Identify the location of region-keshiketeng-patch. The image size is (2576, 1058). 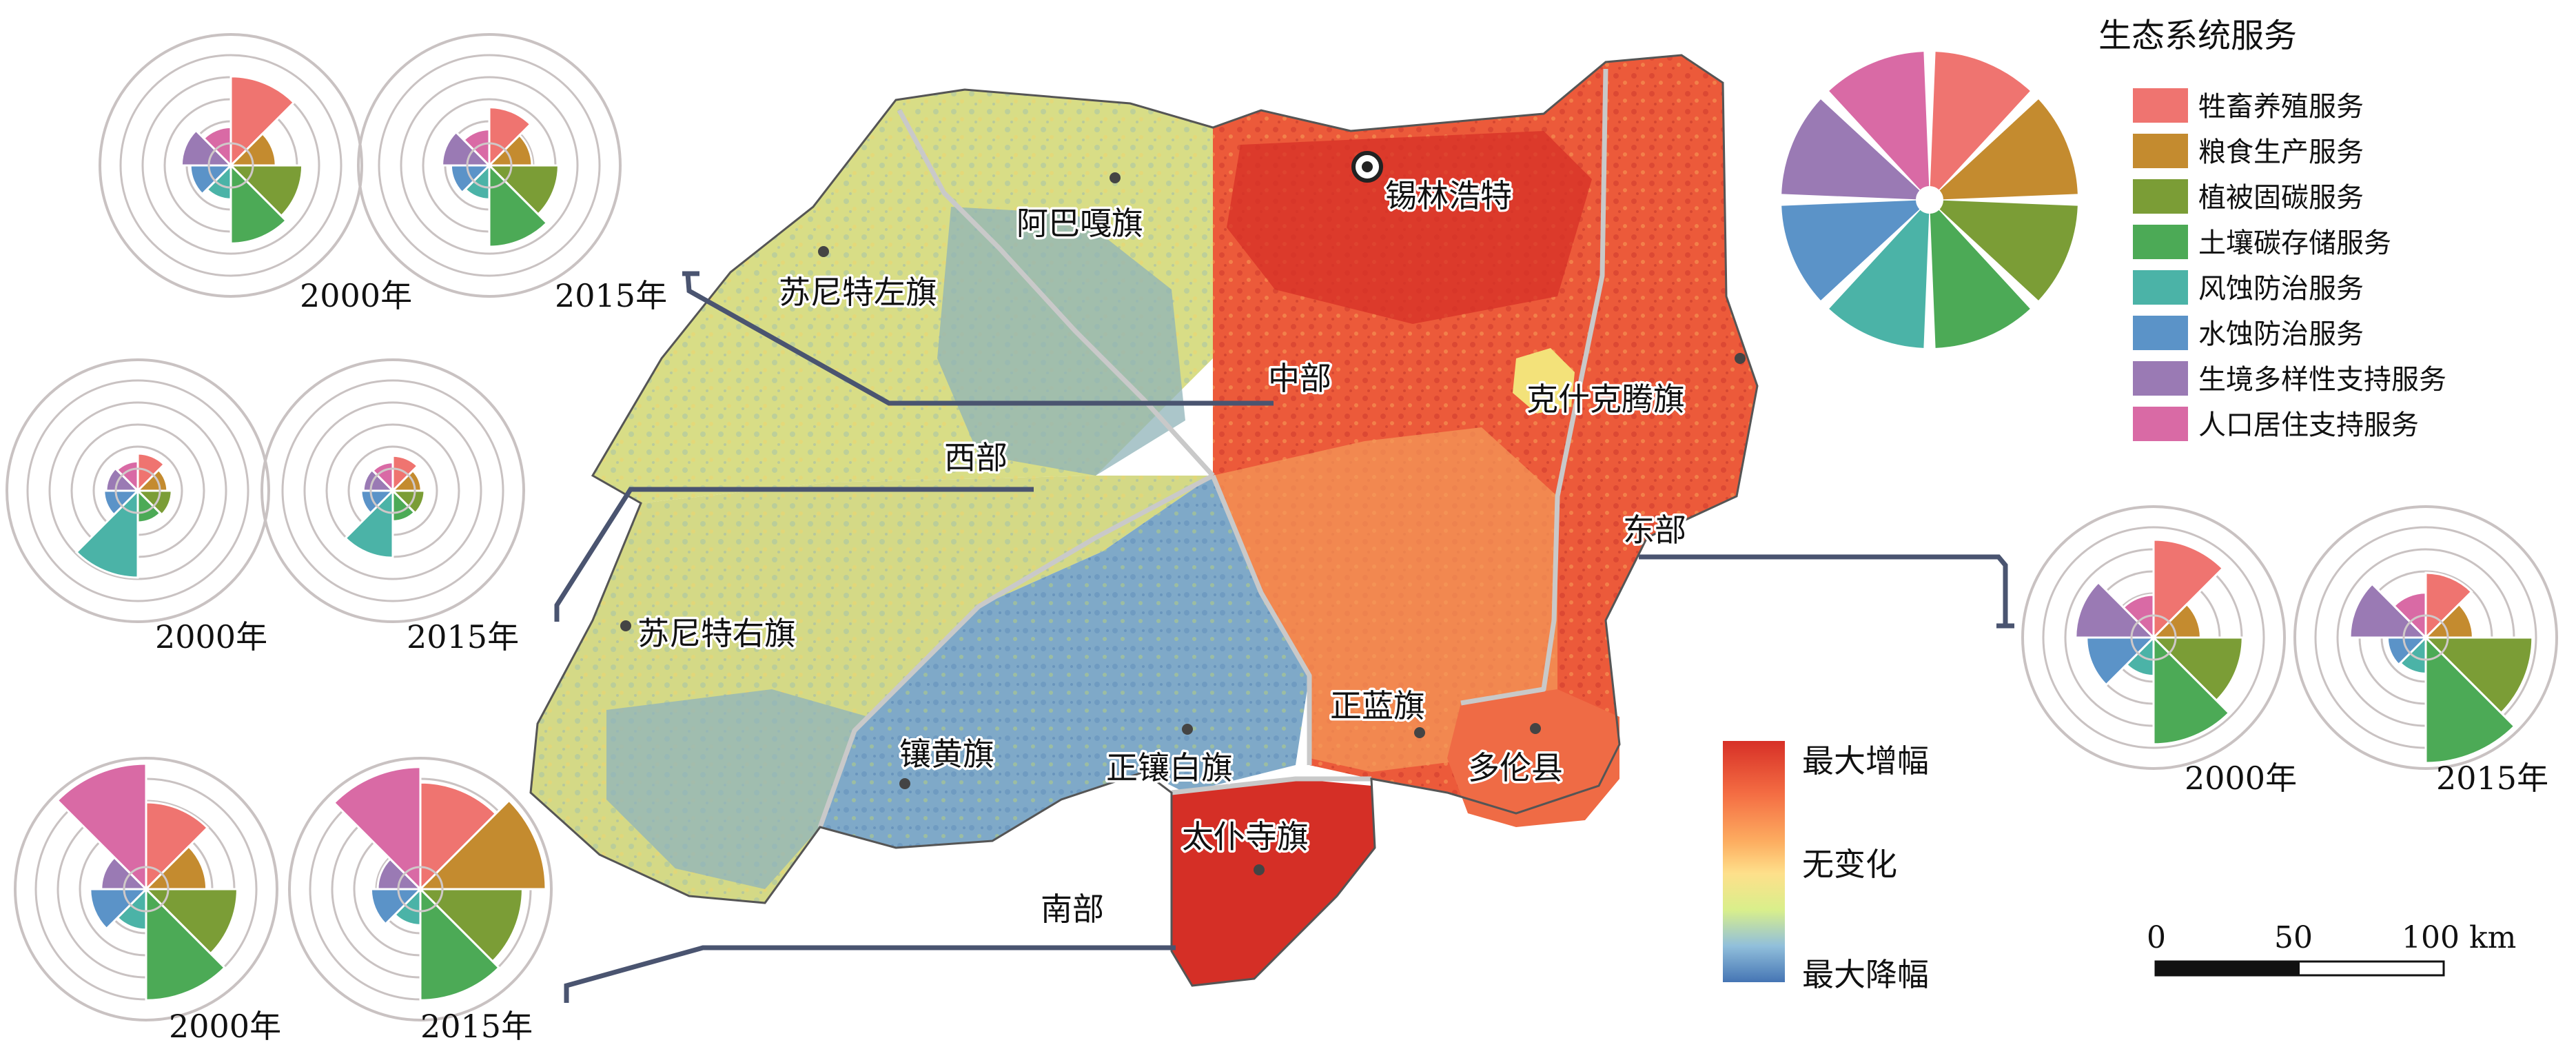
(1544, 381).